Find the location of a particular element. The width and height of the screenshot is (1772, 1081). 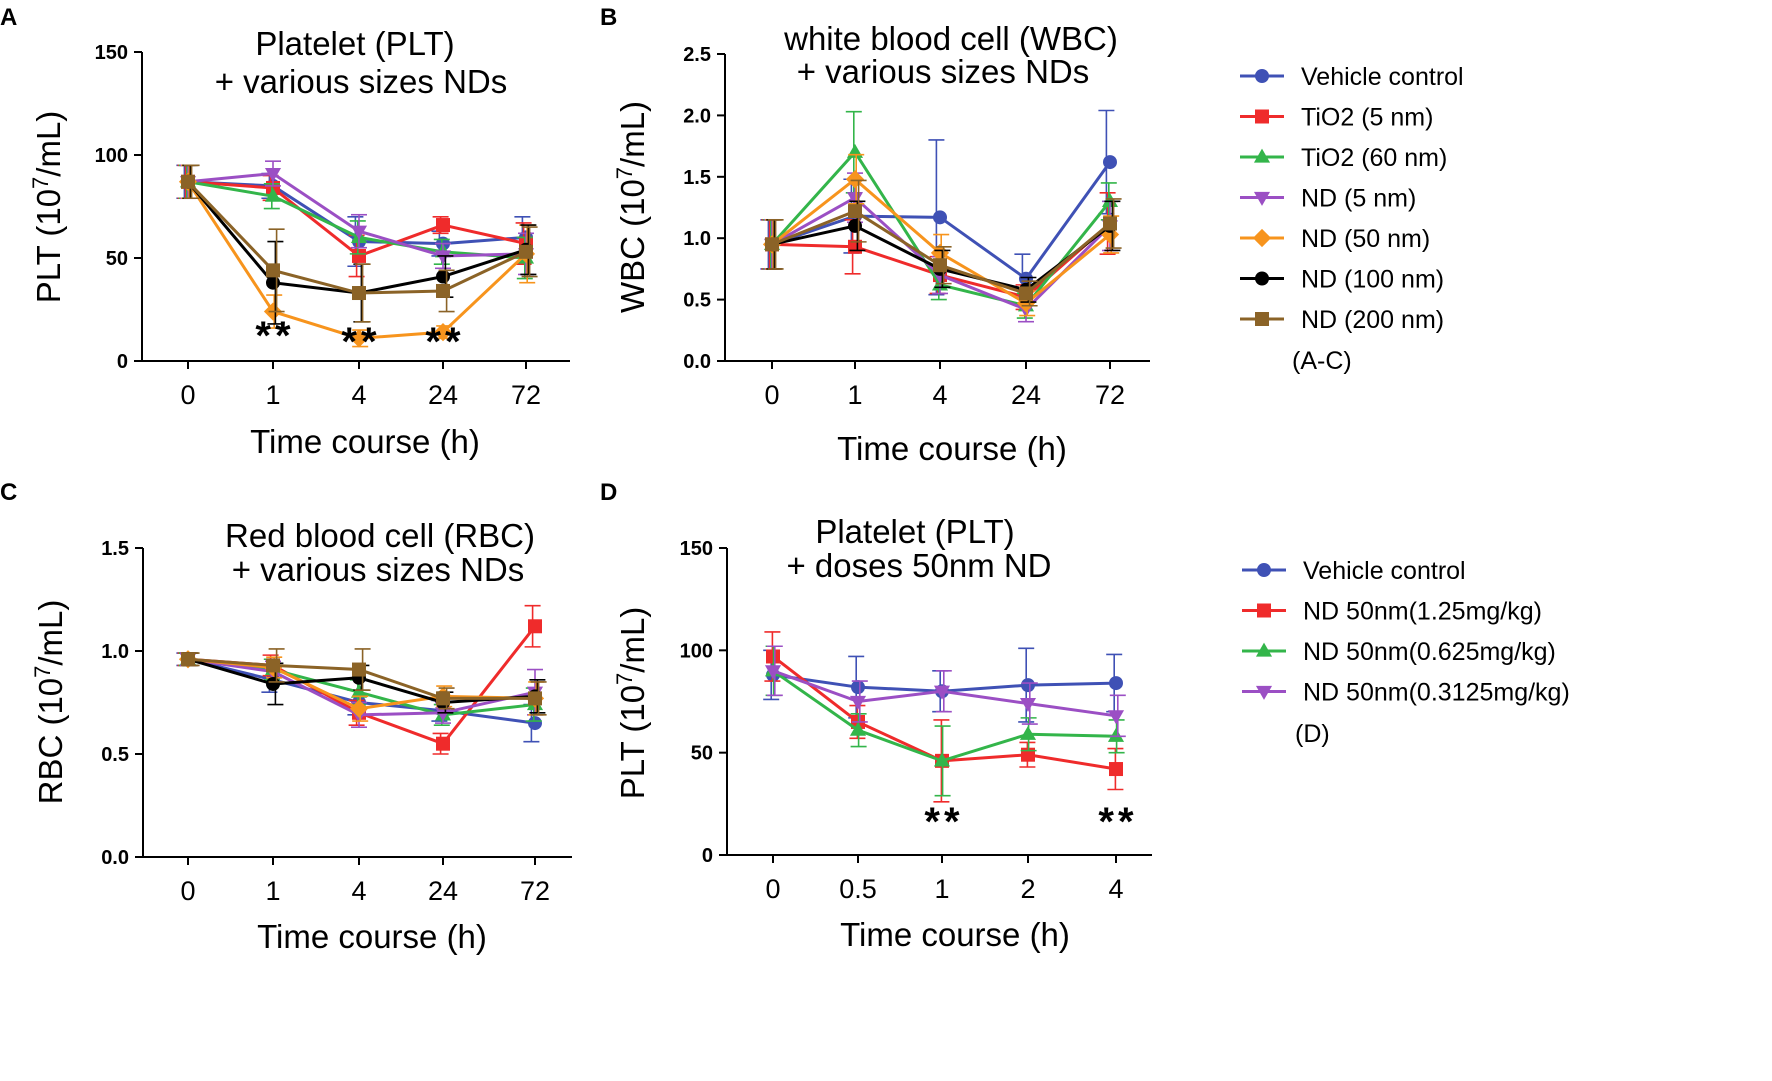

panel-letter-d: D is located at coordinates (608, 492).